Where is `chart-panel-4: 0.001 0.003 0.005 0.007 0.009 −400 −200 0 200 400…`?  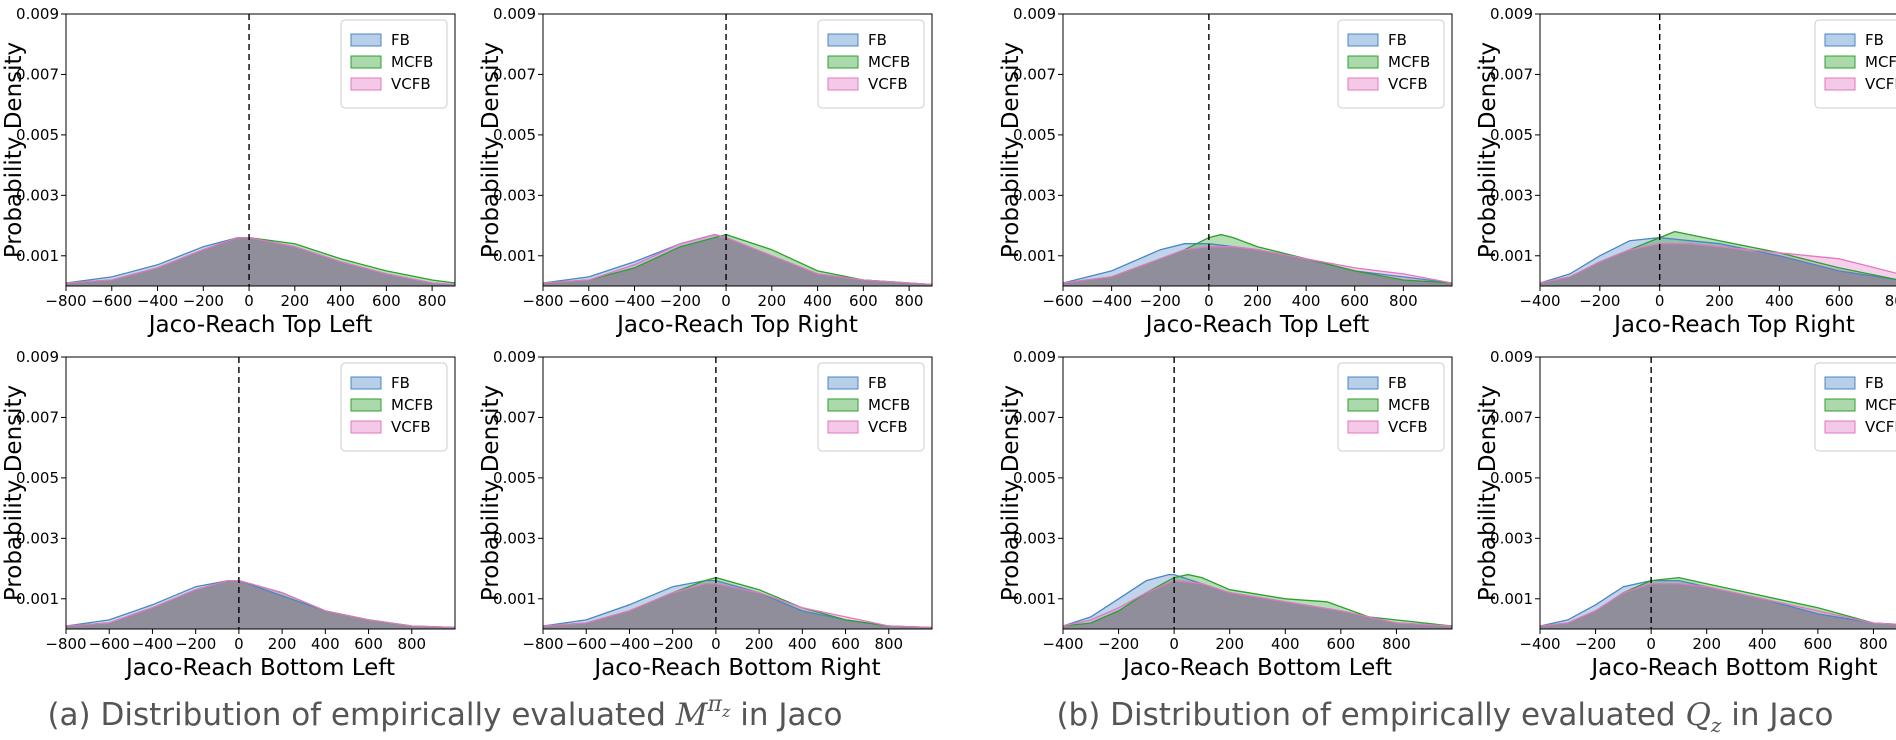
chart-panel-4: 0.001 0.003 0.005 0.007 0.009 −400 −200 0 200 400… is located at coordinates (1685, 171).